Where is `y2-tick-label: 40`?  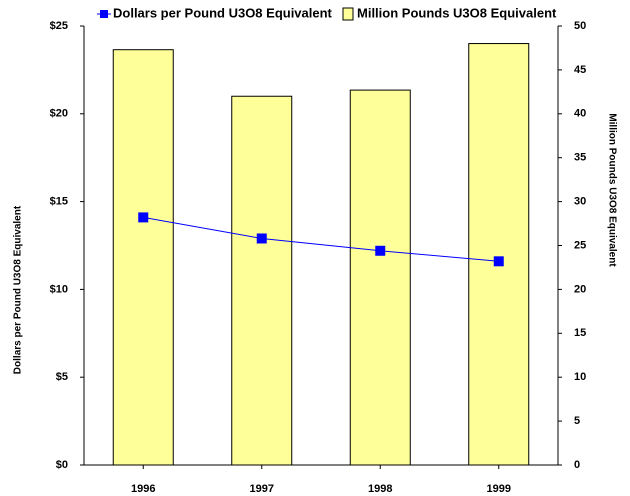
y2-tick-label: 40 is located at coordinates (580, 114).